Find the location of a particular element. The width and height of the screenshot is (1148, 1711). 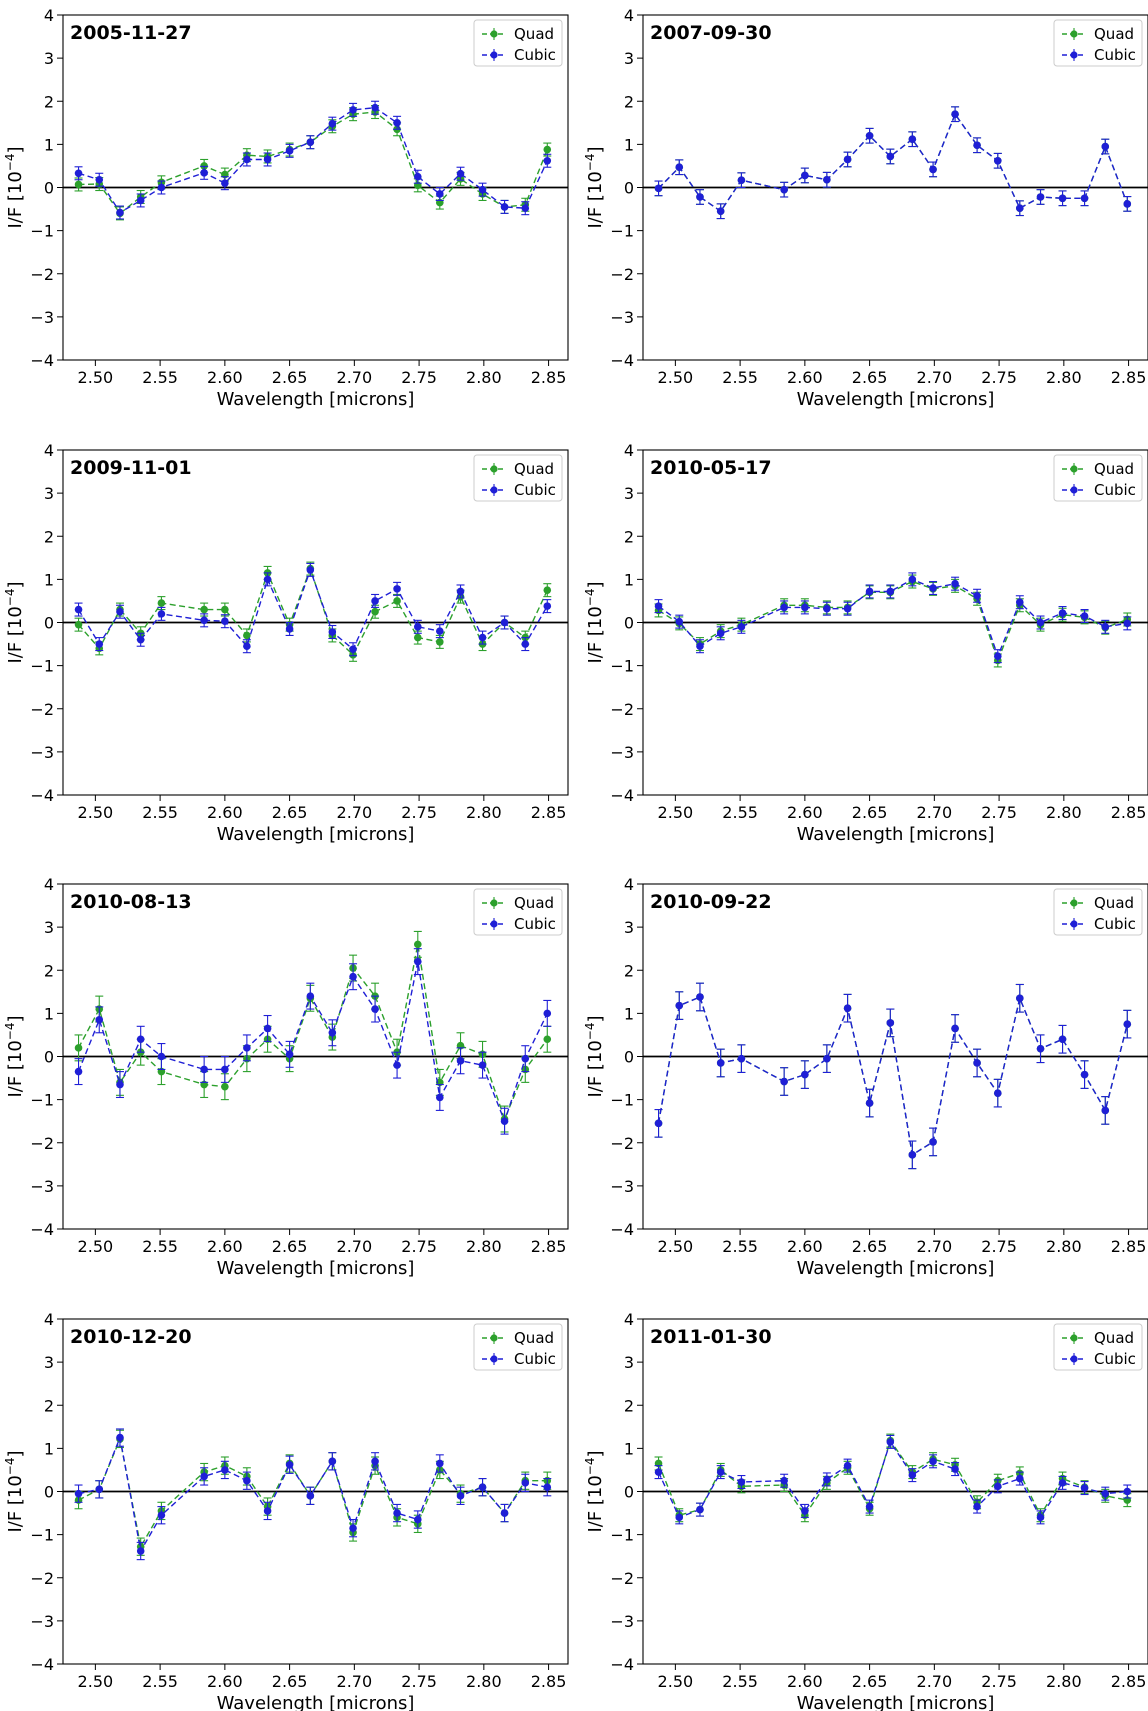

y-axis-label: I/F [10−4] is located at coordinates (594, 1056).